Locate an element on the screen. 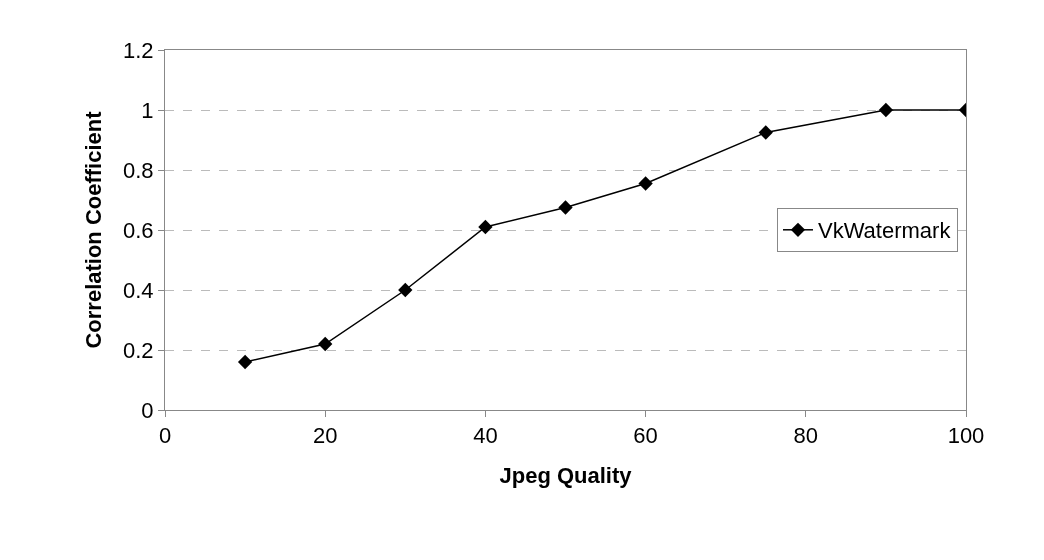  y-tick-label: 1 is located at coordinates (147, 110).